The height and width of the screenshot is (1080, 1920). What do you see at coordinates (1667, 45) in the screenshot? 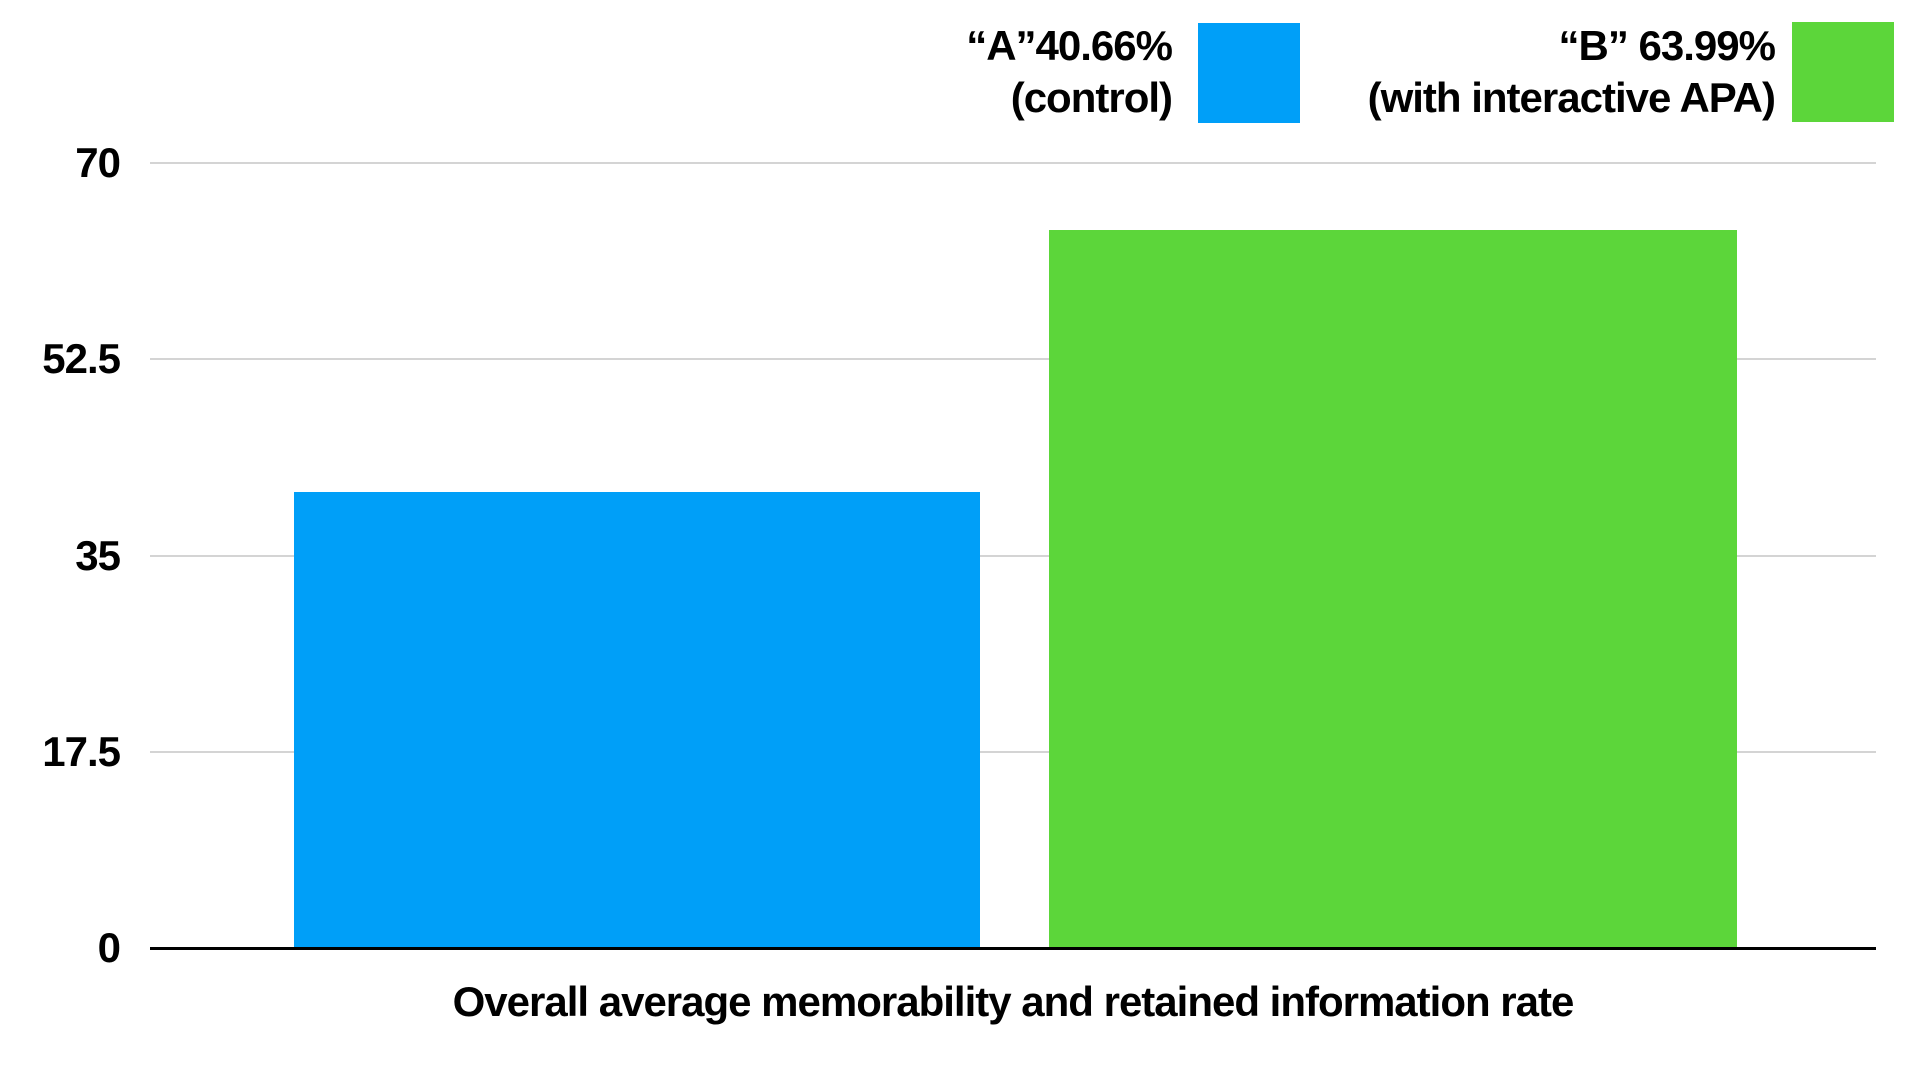
I see `legend-label-b-line1: “B” 63.99%` at bounding box center [1667, 45].